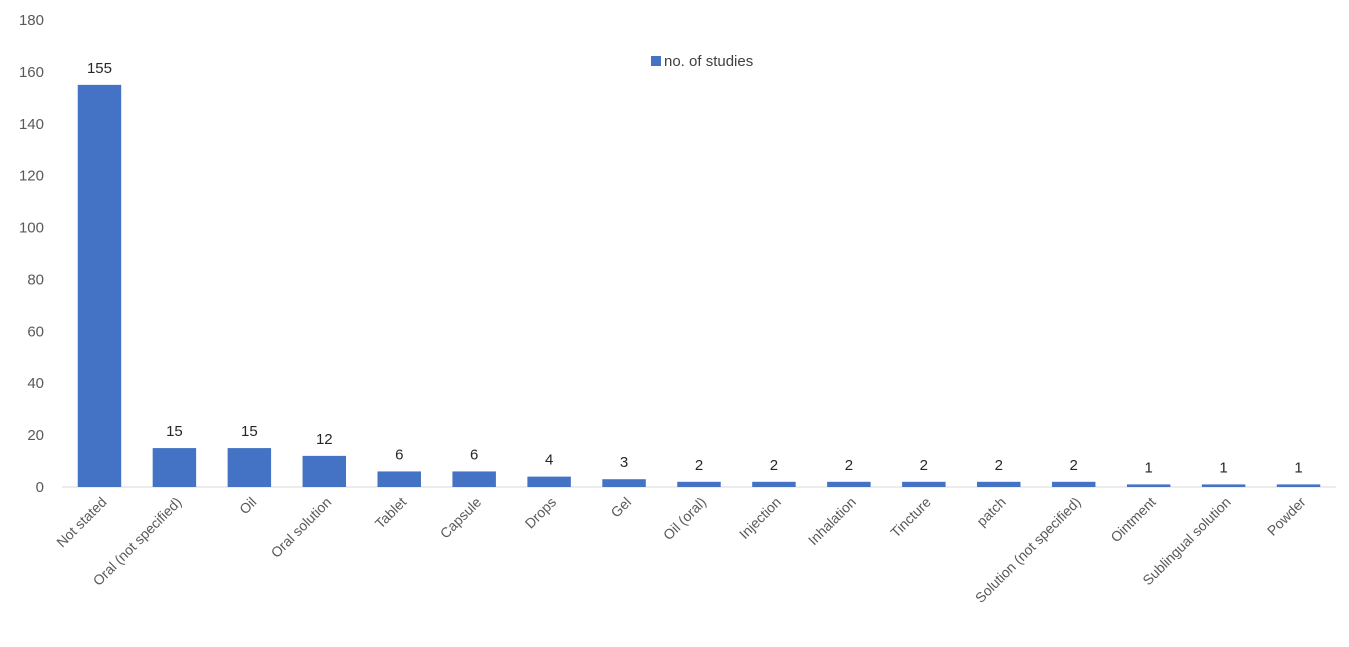 Image resolution: width=1349 pixels, height=647 pixels. Describe the element at coordinates (760, 518) in the screenshot. I see `x-category-label: Injection` at that location.